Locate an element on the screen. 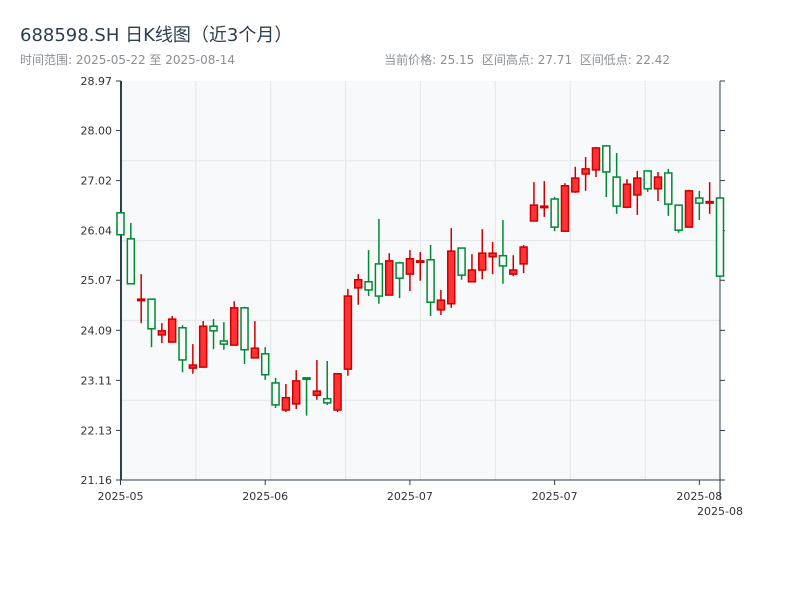  y-tick-label: 23.11 is located at coordinates (97, 380).